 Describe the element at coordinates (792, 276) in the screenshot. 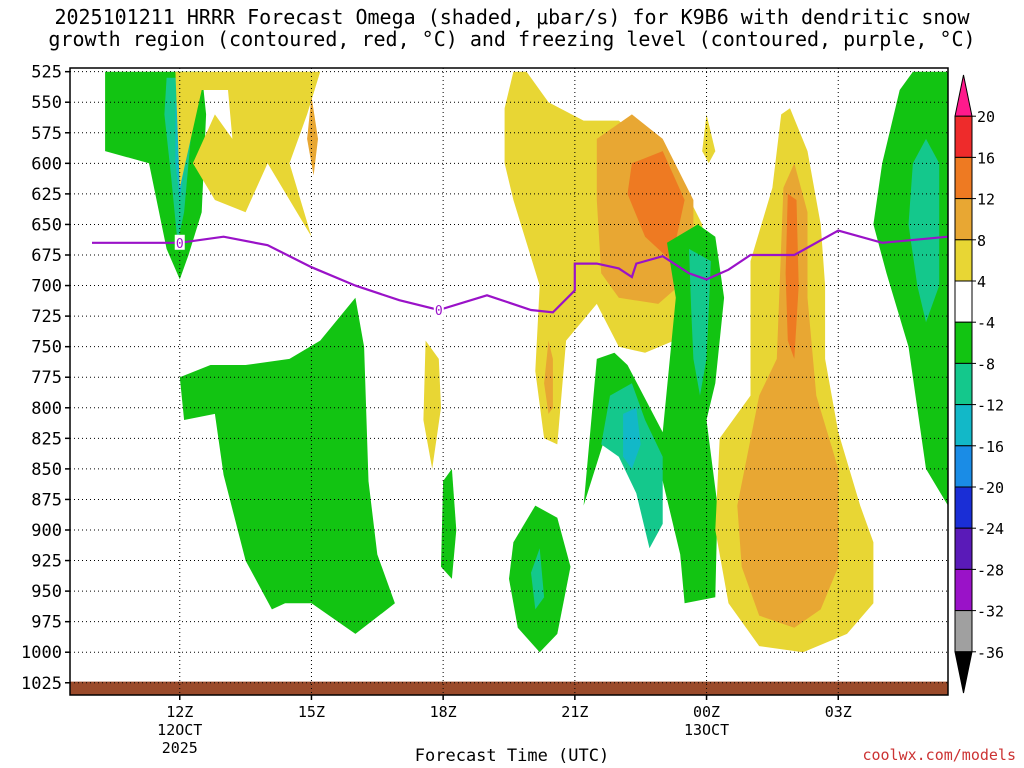

I see `omega-region-deep-orange-02z` at that location.